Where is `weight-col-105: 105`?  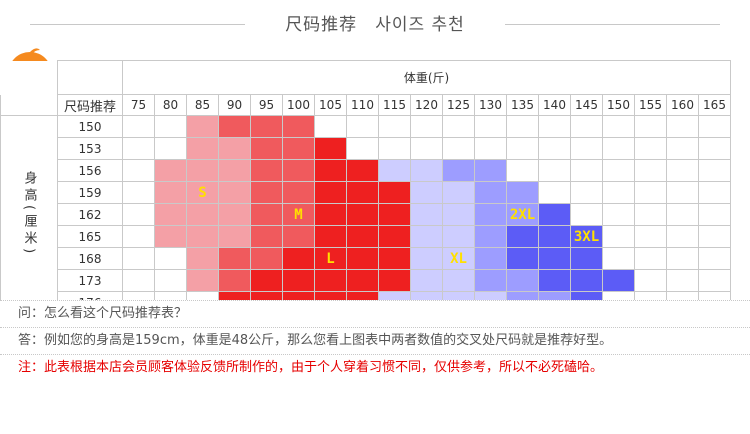
weight-col-105: 105 is located at coordinates (330, 105).